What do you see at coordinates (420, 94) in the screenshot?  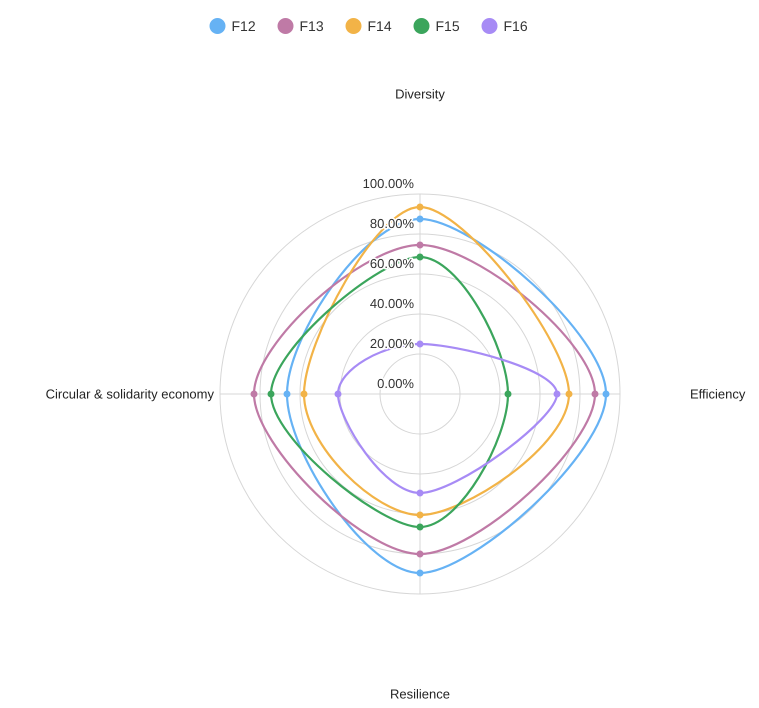 I see `spoke-label: Diversity` at bounding box center [420, 94].